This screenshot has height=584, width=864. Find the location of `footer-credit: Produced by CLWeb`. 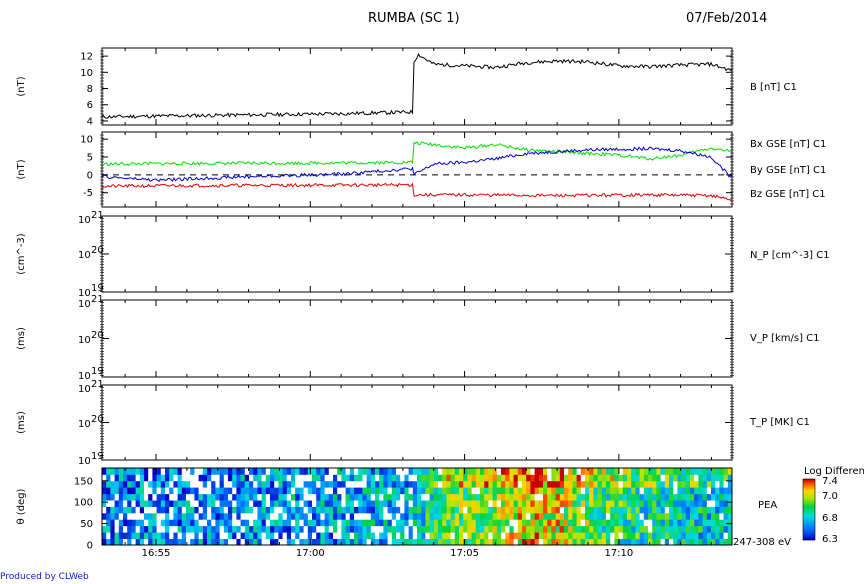

footer-credit: Produced by CLWeb is located at coordinates (44, 577).